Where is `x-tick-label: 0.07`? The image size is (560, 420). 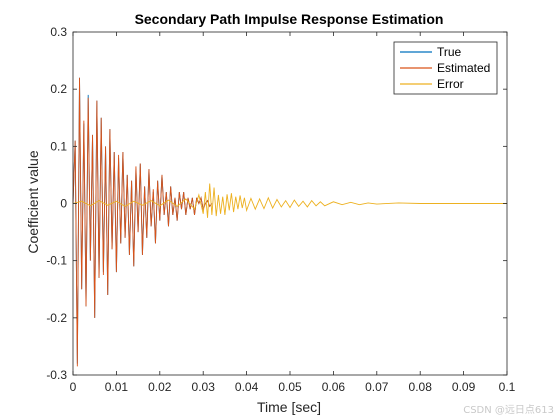
x-tick-label: 0.07 is located at coordinates (377, 387).